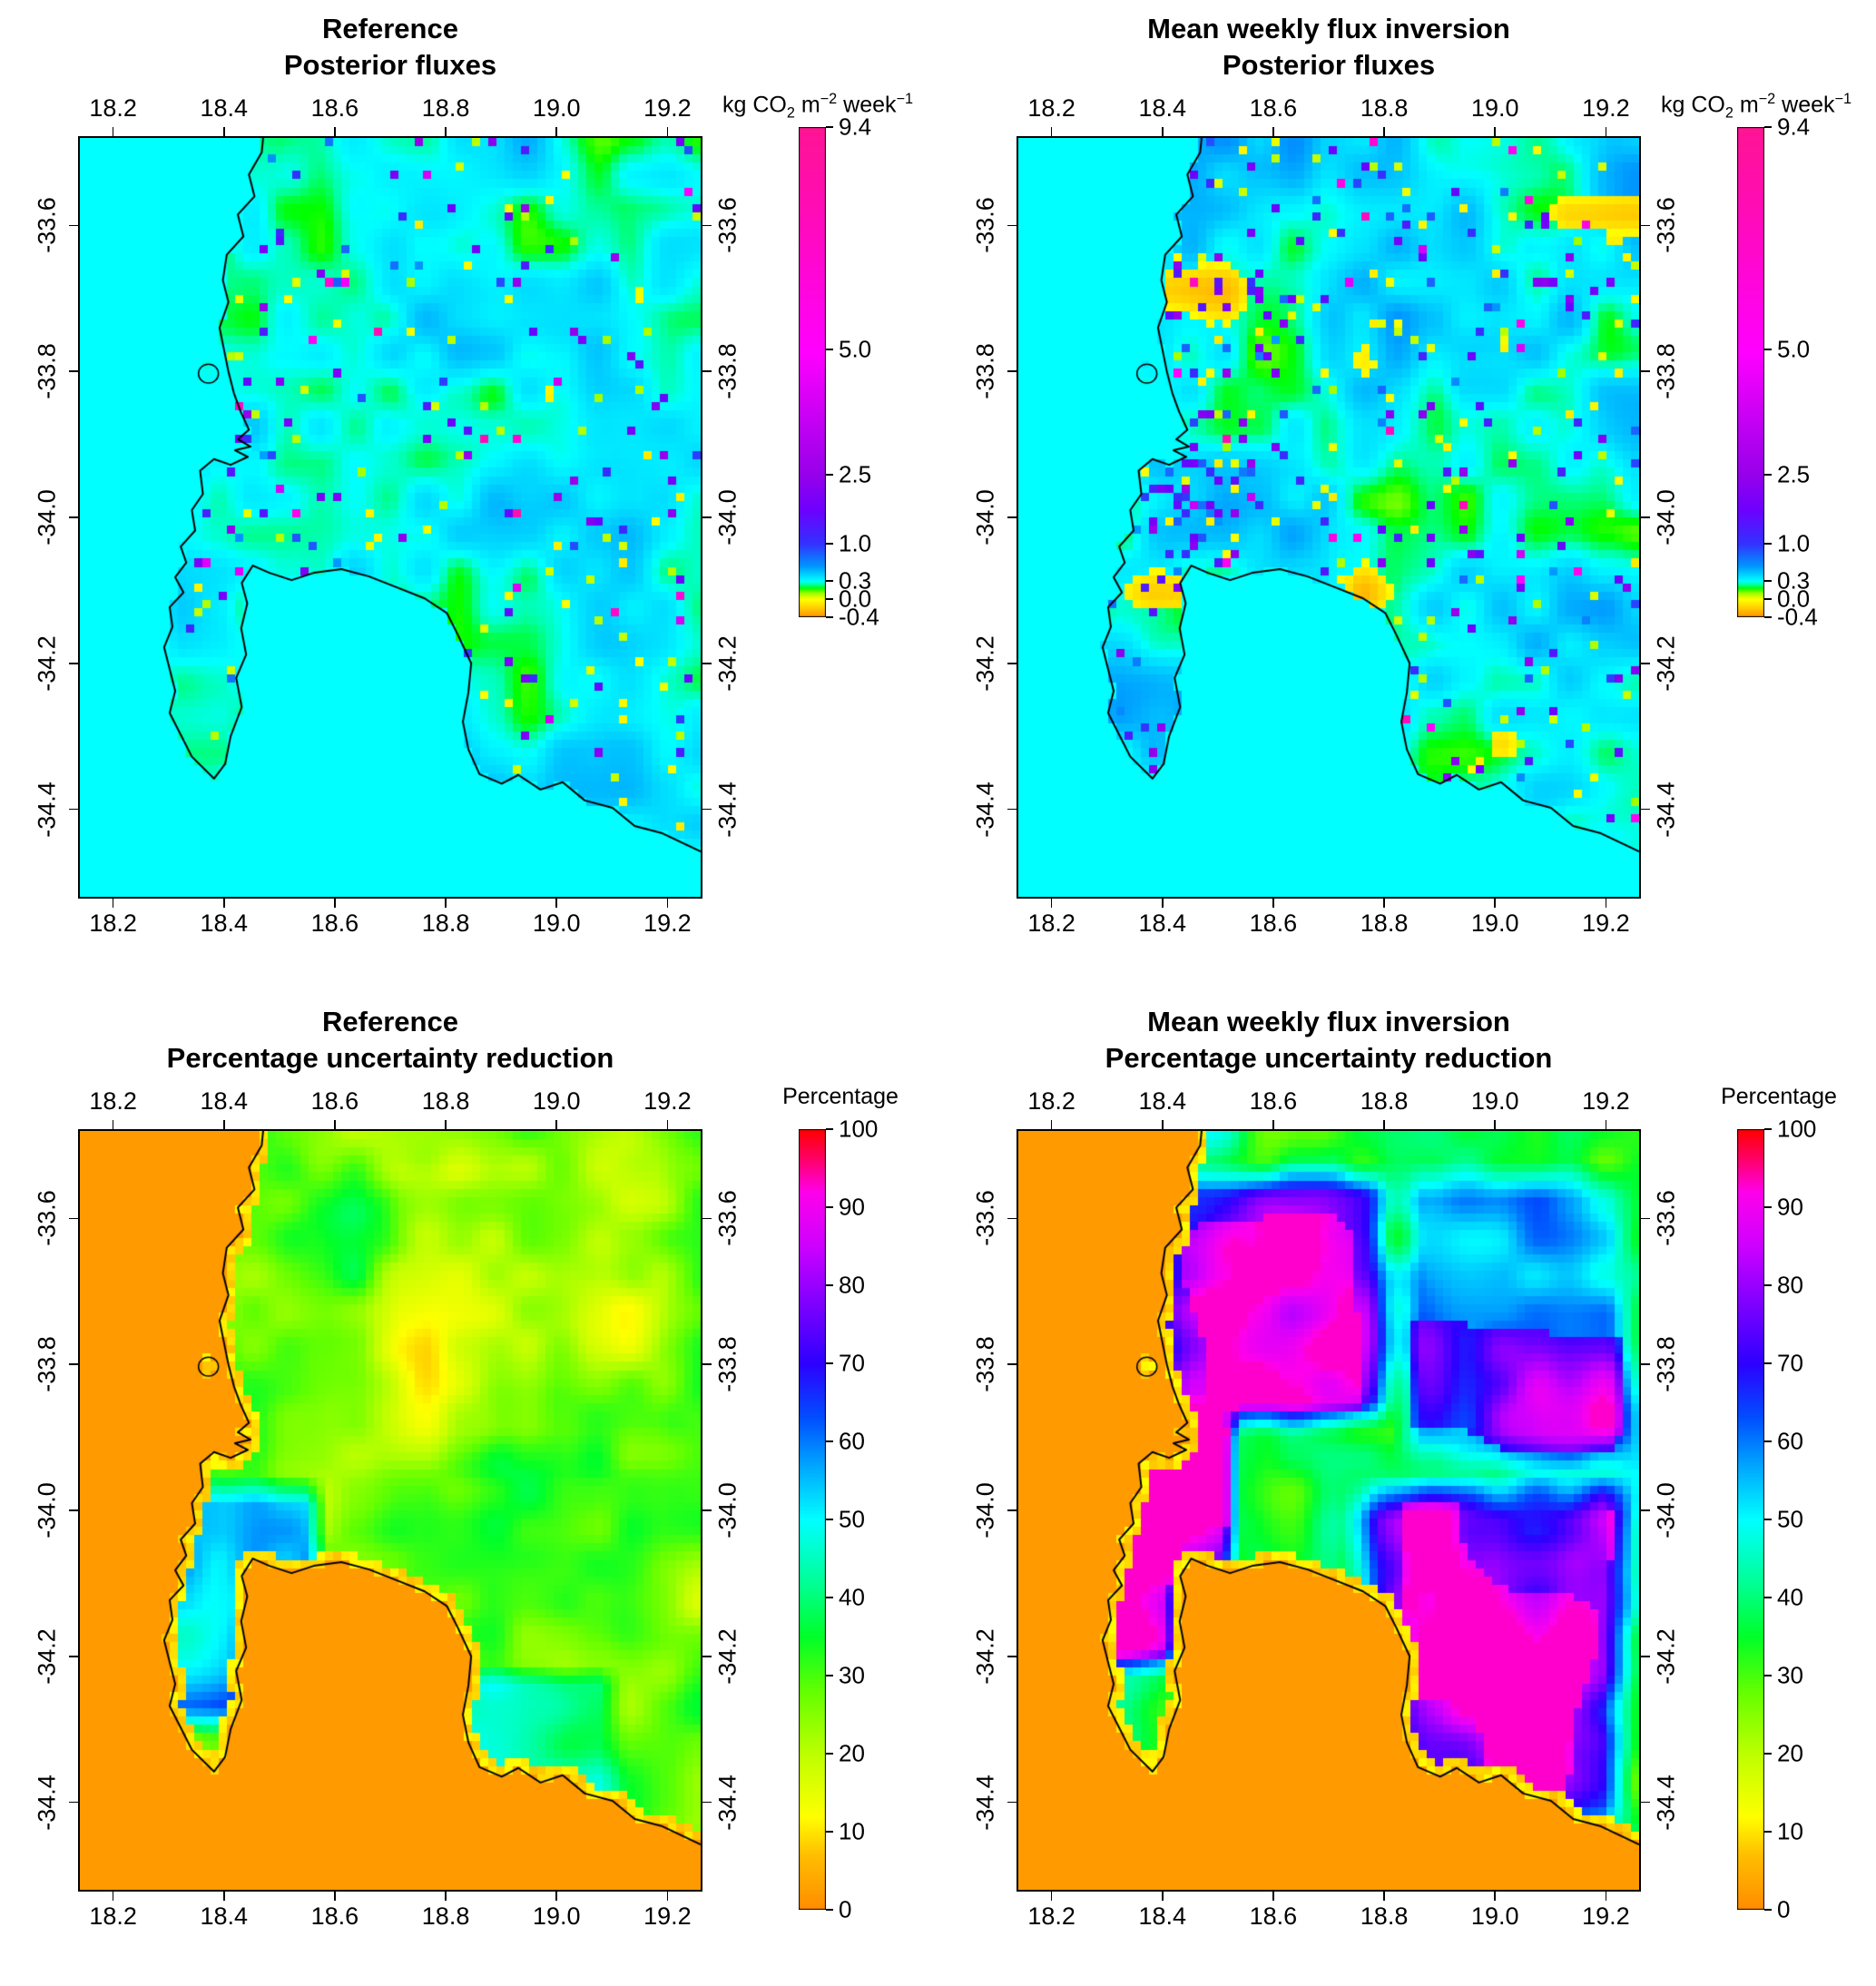 The image size is (1876, 1986). I want to click on colorbar-tick-label: 30, so click(1790, 1675).